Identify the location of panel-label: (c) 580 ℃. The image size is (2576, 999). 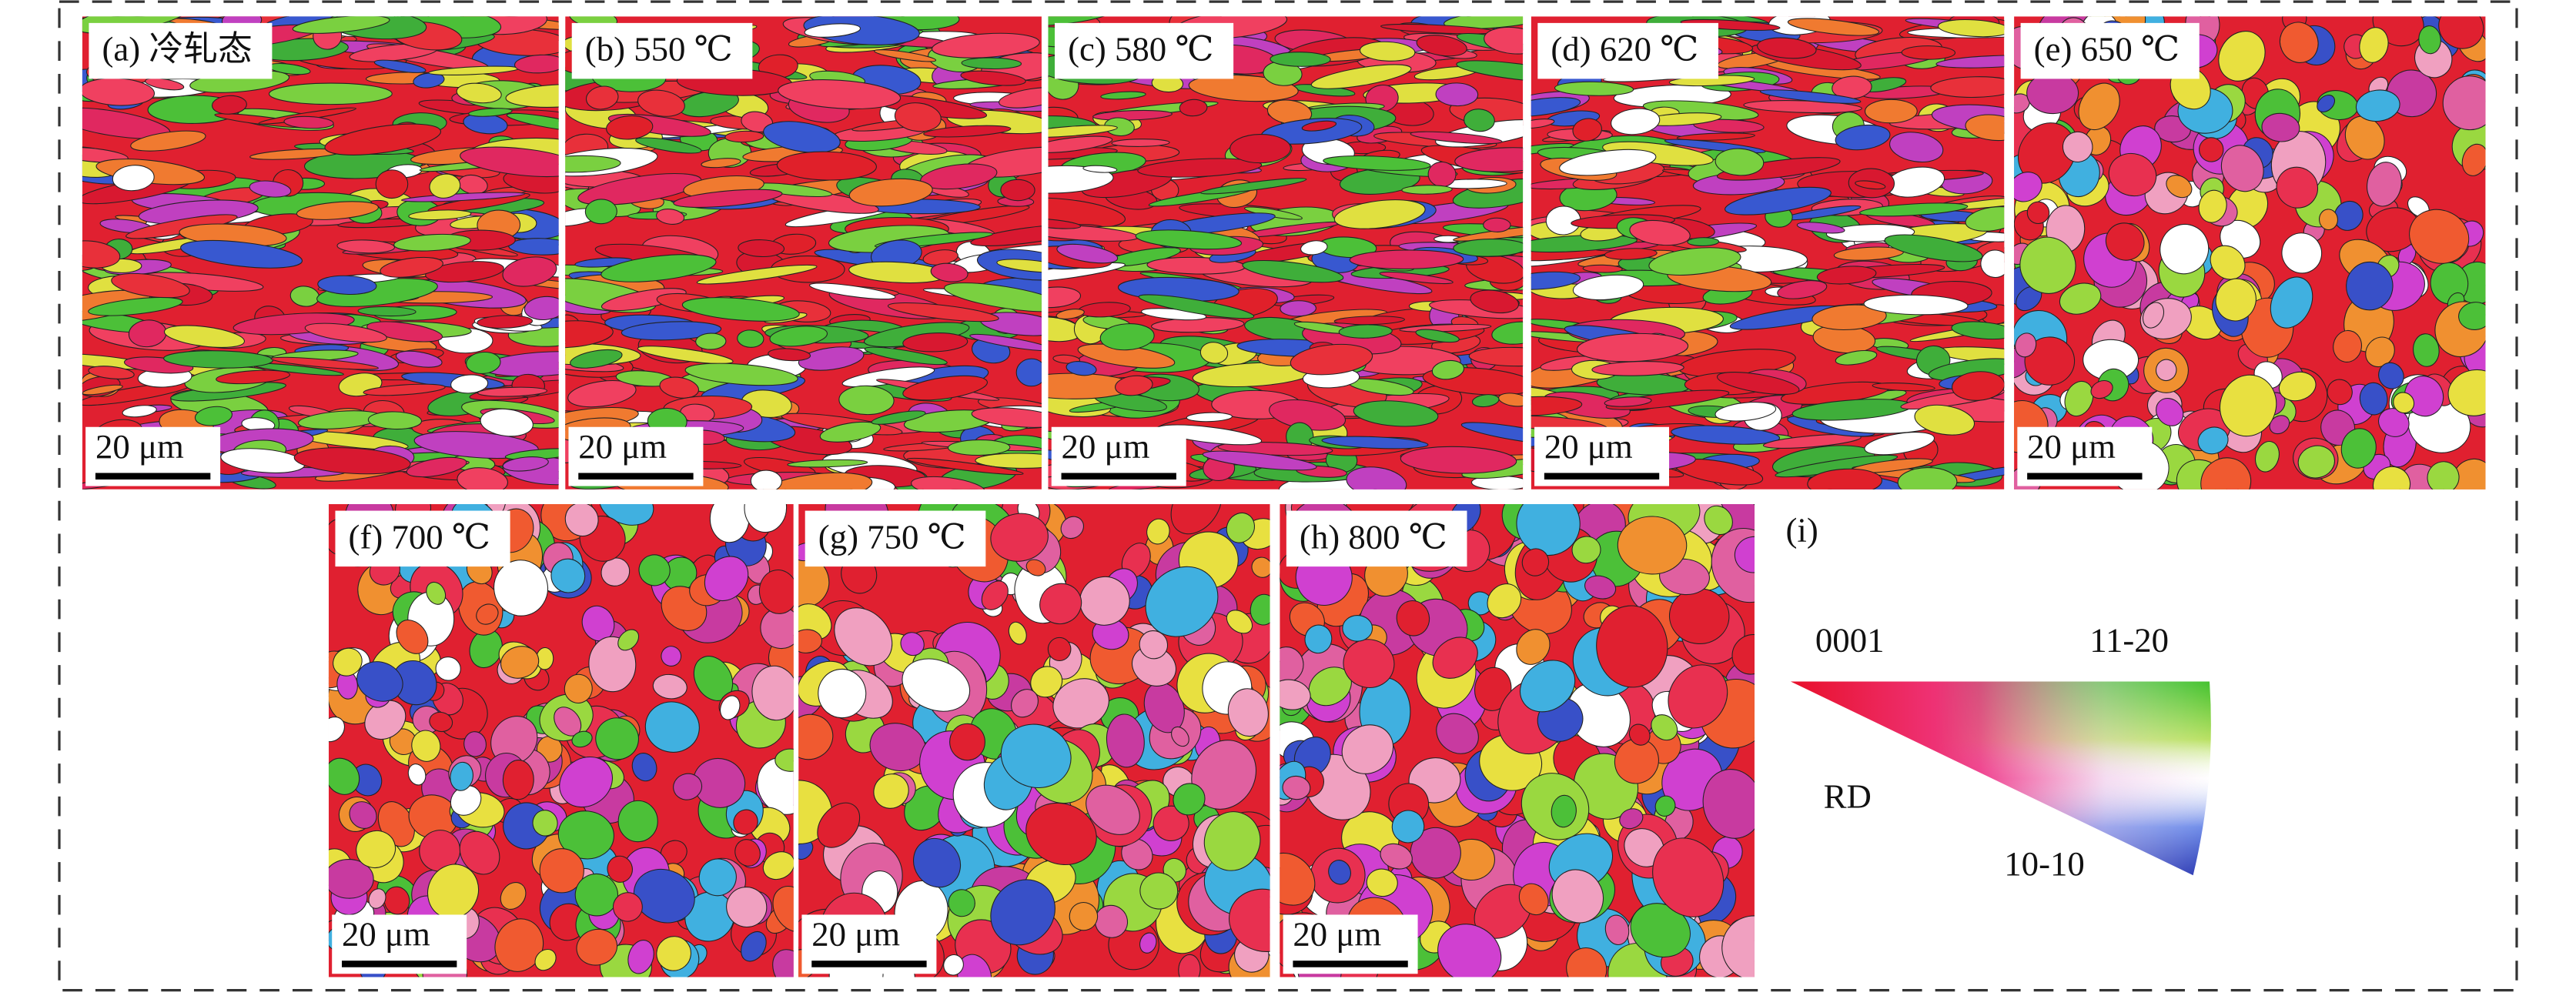
(1141, 49).